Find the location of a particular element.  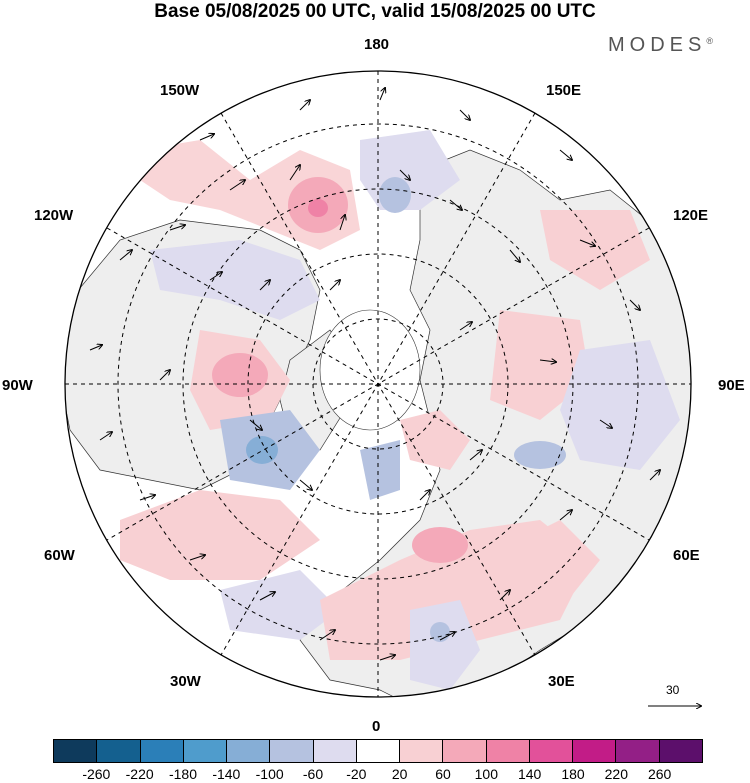

colorbar-tick-label: 260 is located at coordinates (659, 774).